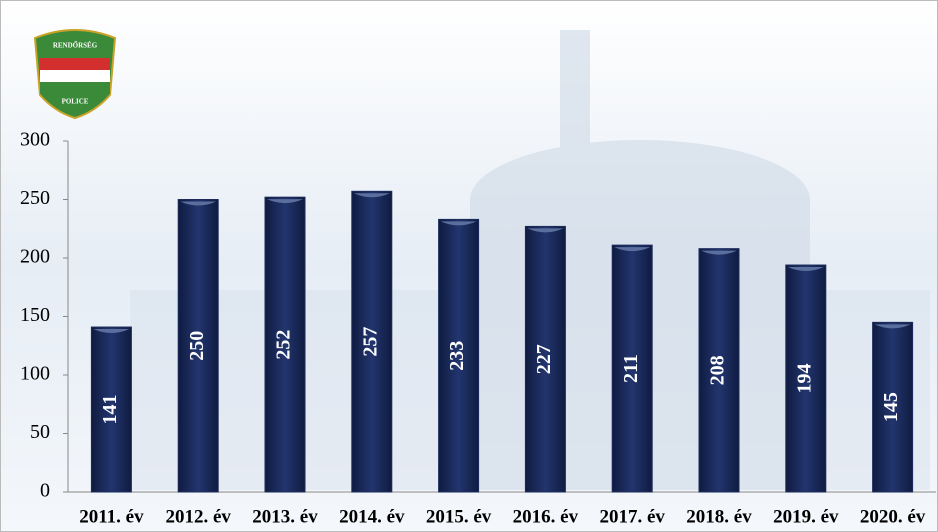 The height and width of the screenshot is (532, 938). Describe the element at coordinates (45, 491) in the screenshot. I see `y-tick-label: 0` at that location.